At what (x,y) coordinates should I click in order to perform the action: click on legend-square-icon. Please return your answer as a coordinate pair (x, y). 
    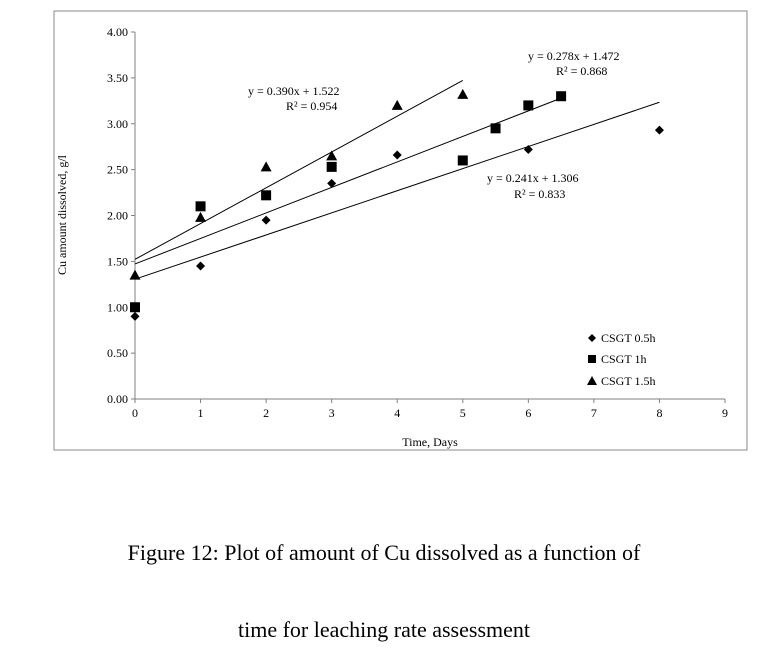
    Looking at the image, I should click on (592, 359).